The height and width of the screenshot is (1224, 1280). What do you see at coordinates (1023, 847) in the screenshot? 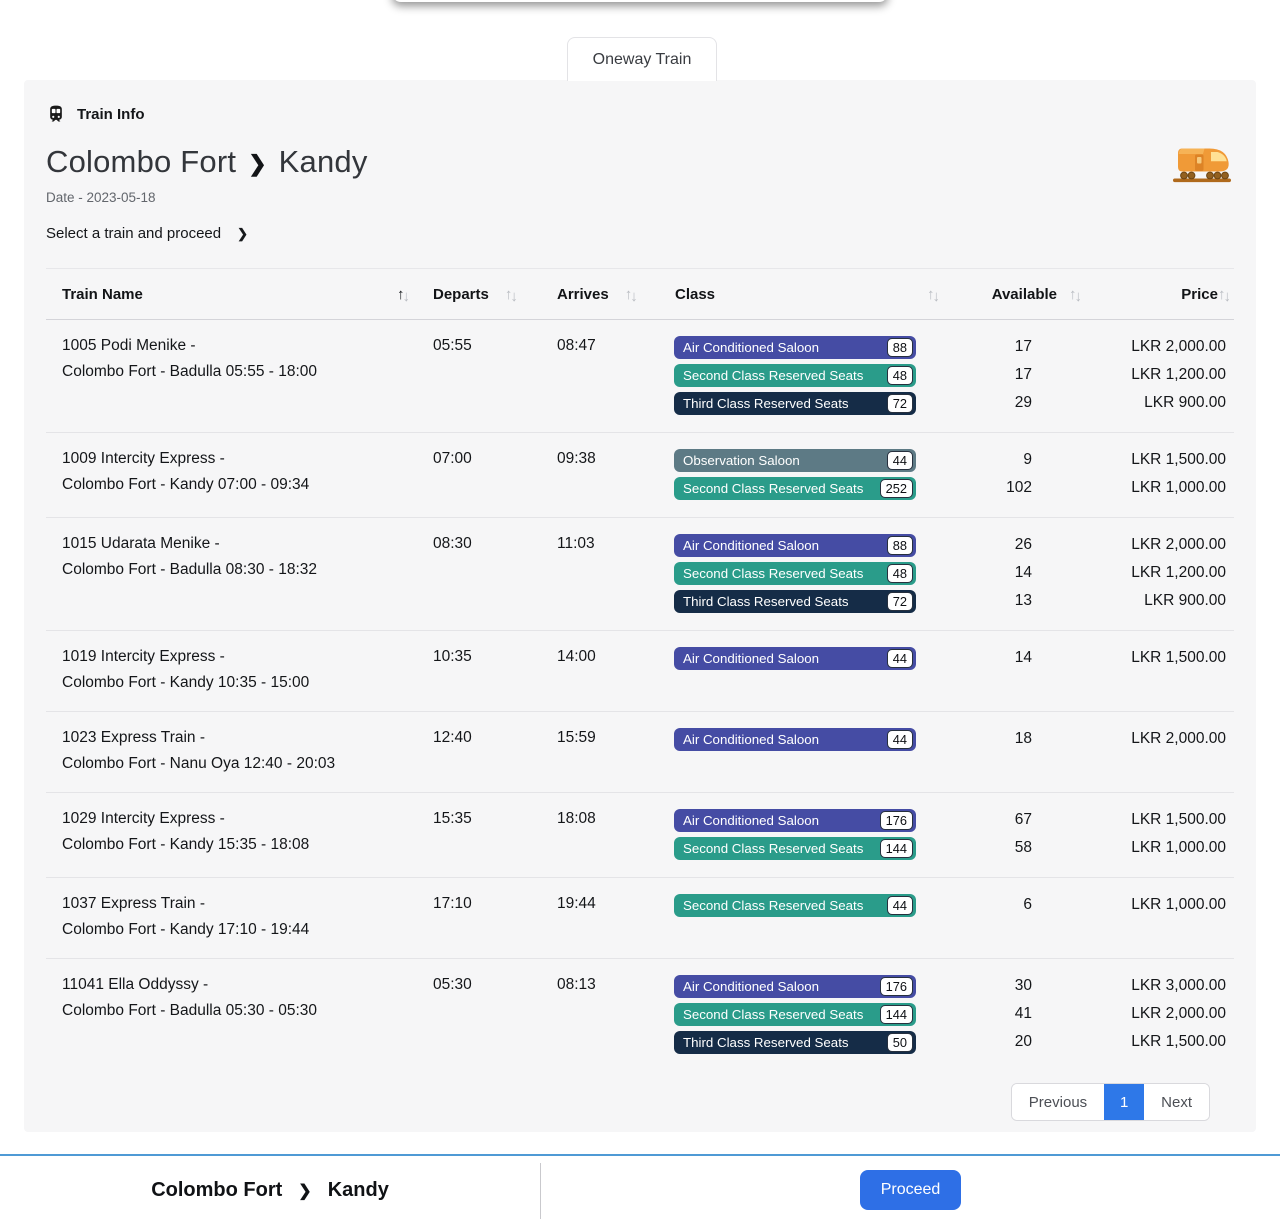
I see `available-value: 58` at bounding box center [1023, 847].